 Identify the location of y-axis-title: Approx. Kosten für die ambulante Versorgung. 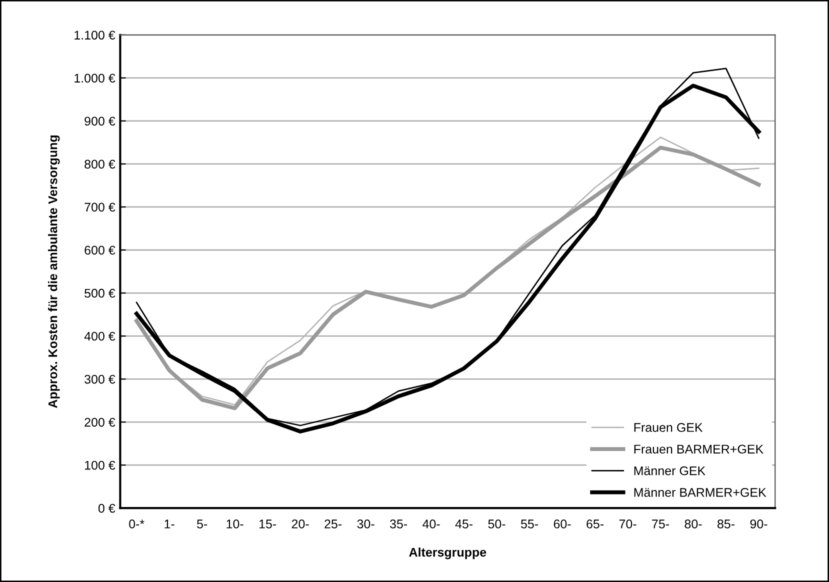
(54, 272).